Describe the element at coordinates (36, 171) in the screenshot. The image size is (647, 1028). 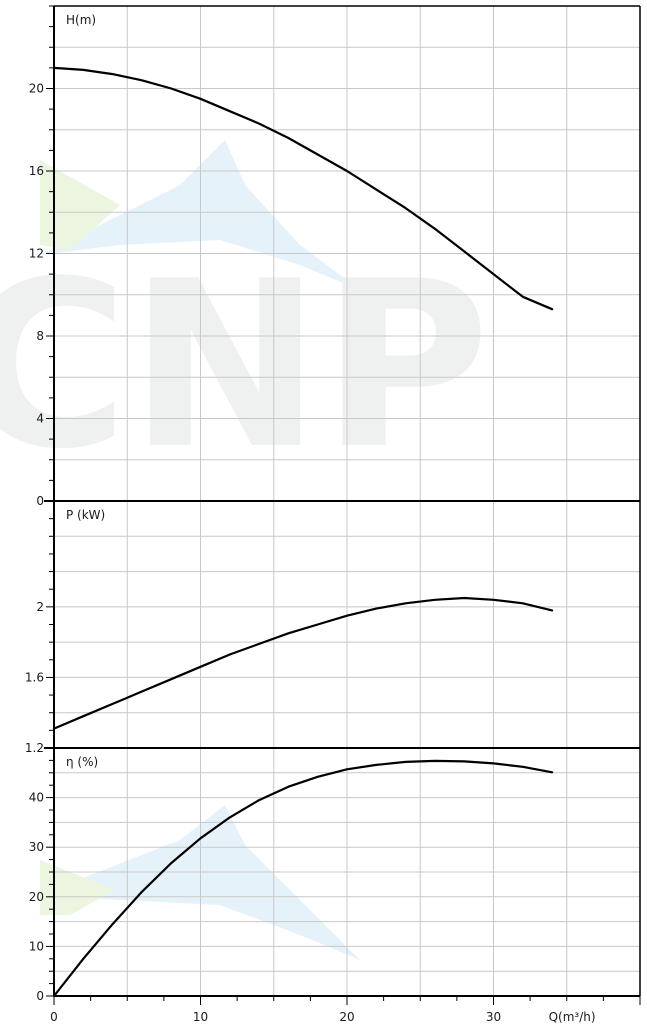
I see `y-tick-label: 16` at that location.